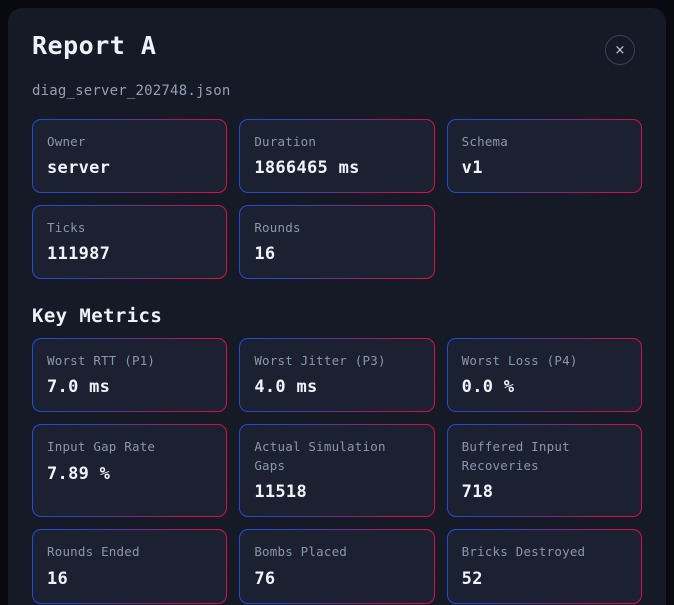 The image size is (674, 605). I want to click on metric-card-body: Worst Jitter (P3) 4.0 ms, so click(337, 375).